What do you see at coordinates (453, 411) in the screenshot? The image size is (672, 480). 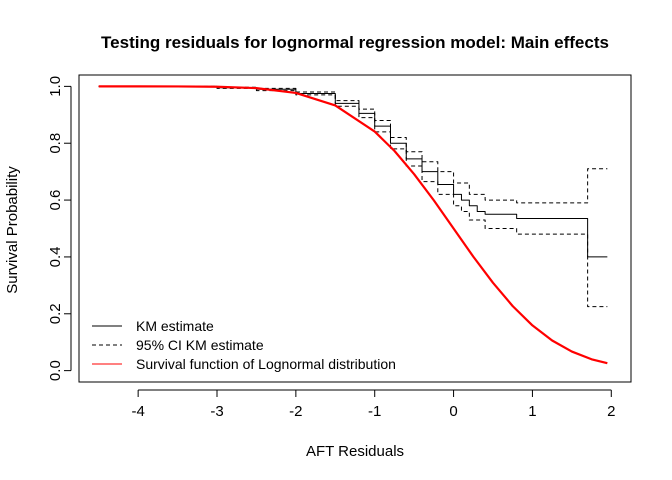 I see `x-tick-label: 0` at bounding box center [453, 411].